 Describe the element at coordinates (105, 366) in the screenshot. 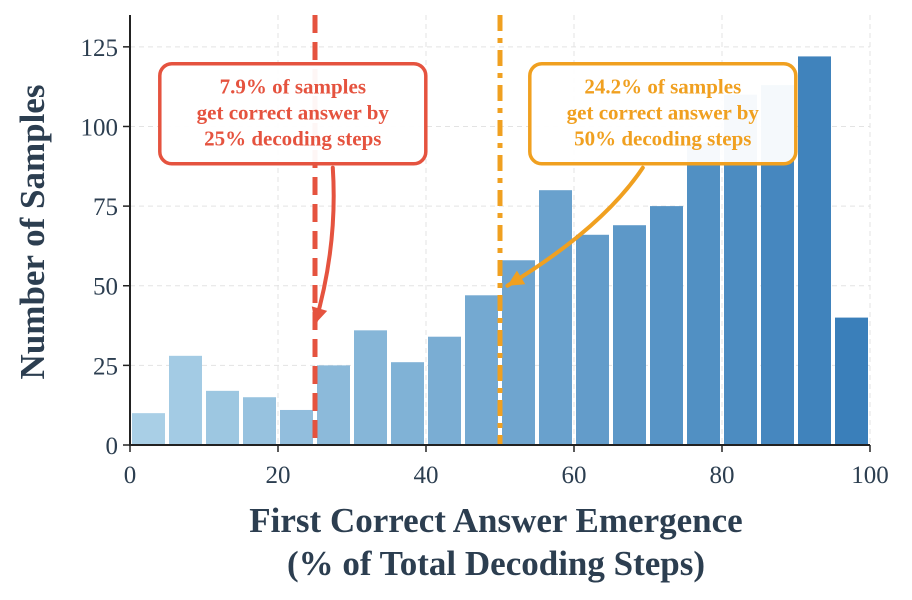

I see `y-tick-label: 25` at that location.